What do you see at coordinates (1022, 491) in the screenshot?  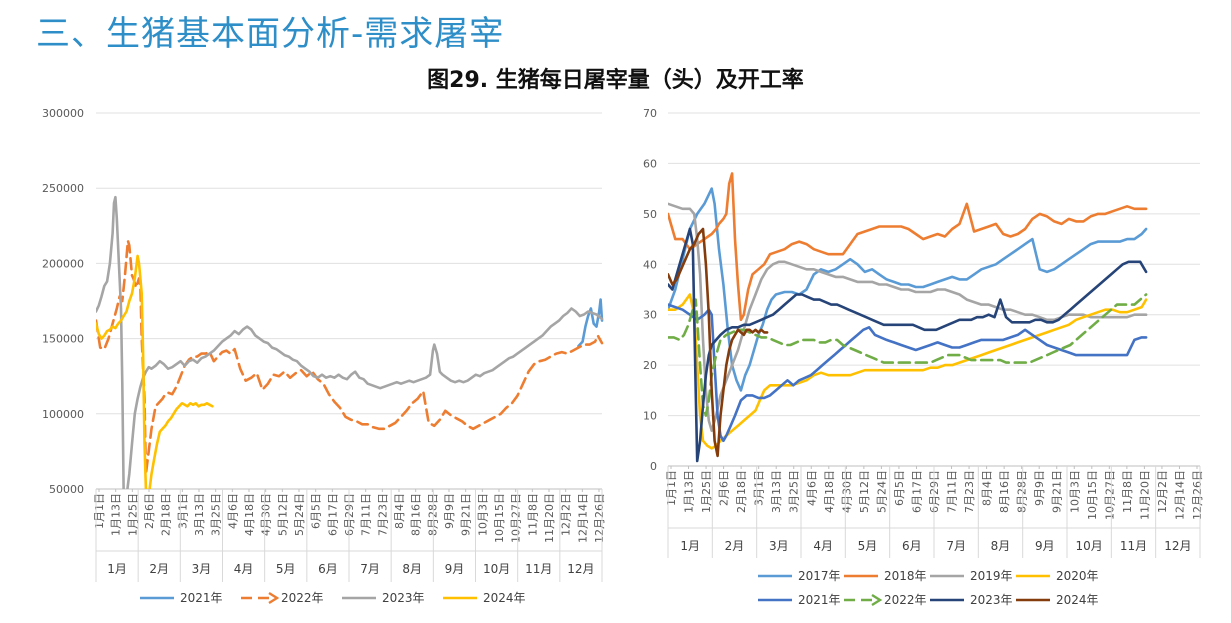 I see `x-tick-label: 8月28日` at bounding box center [1022, 491].